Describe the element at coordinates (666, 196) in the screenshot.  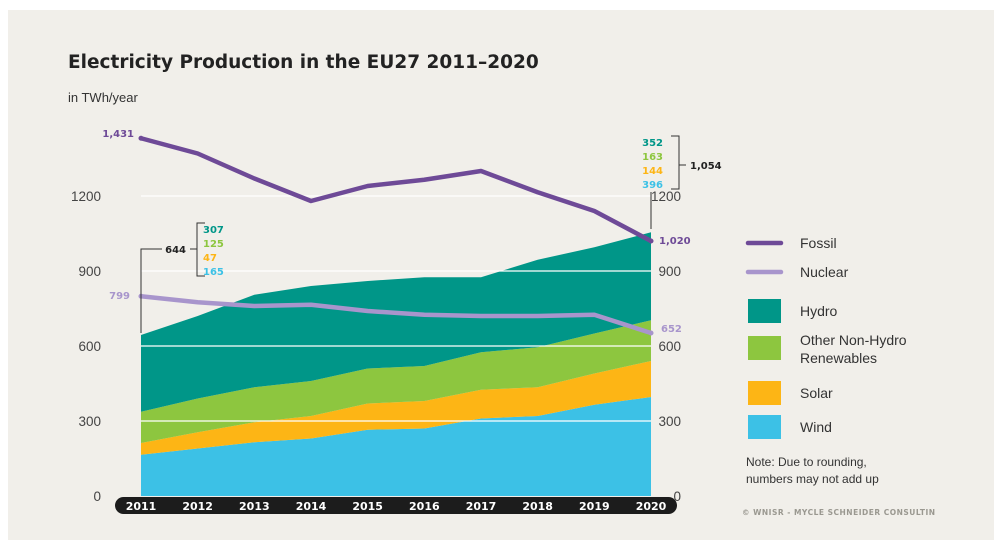
I see `ytick-right-1200: 1200` at that location.